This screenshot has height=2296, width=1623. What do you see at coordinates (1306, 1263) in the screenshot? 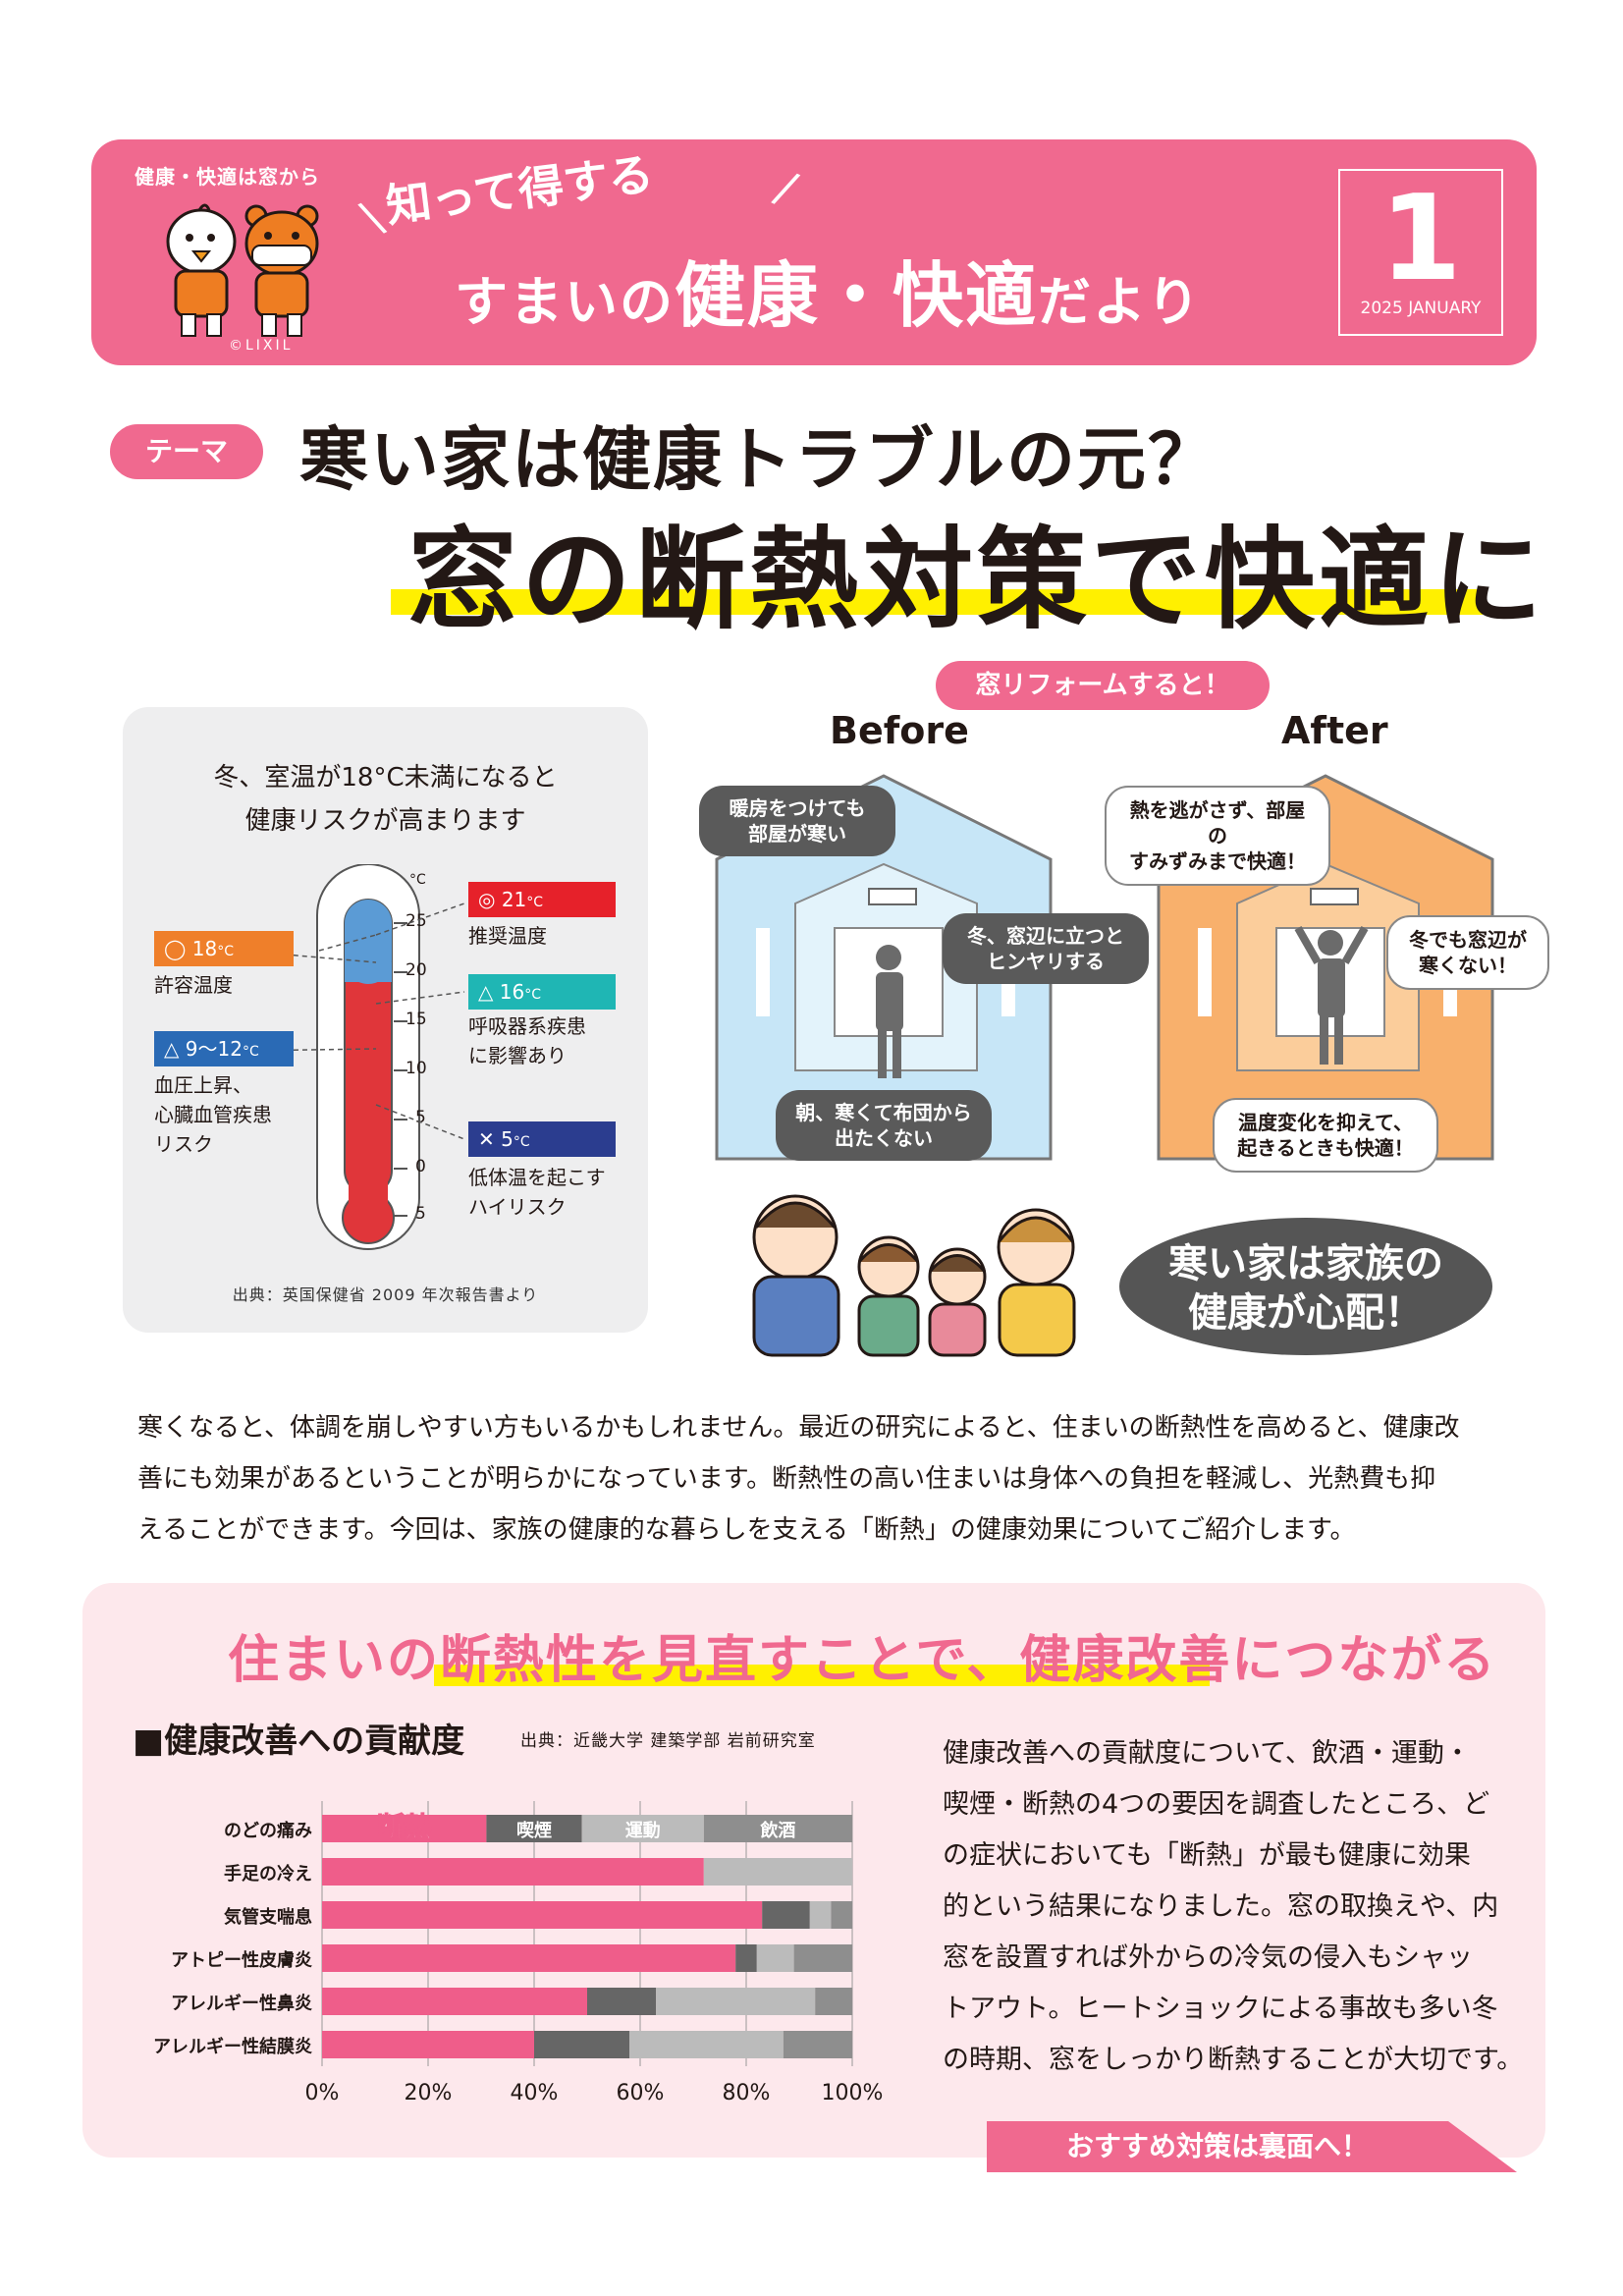
I see `family-worry-line1: 寒い家は家族の` at bounding box center [1306, 1263].